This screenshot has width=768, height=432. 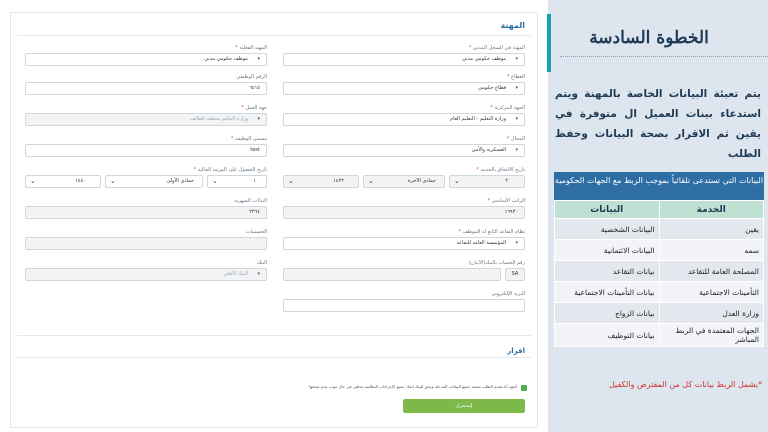 I want to click on bank-label: البنك, so click(x=261, y=263).